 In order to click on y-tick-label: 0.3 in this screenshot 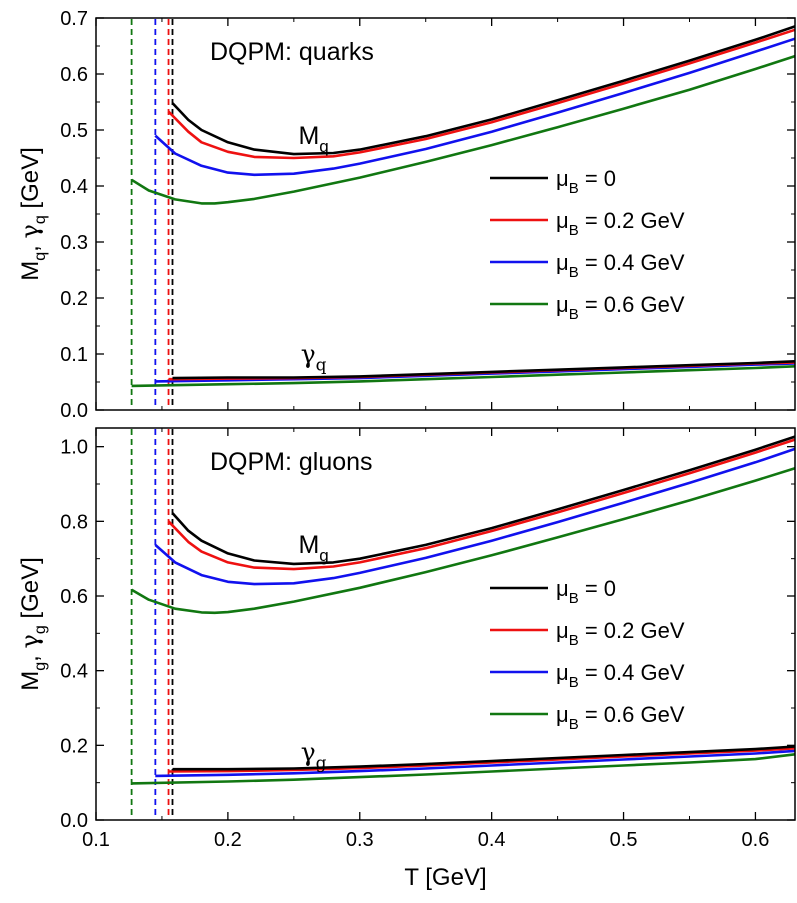, I will do `click(74, 243)`.